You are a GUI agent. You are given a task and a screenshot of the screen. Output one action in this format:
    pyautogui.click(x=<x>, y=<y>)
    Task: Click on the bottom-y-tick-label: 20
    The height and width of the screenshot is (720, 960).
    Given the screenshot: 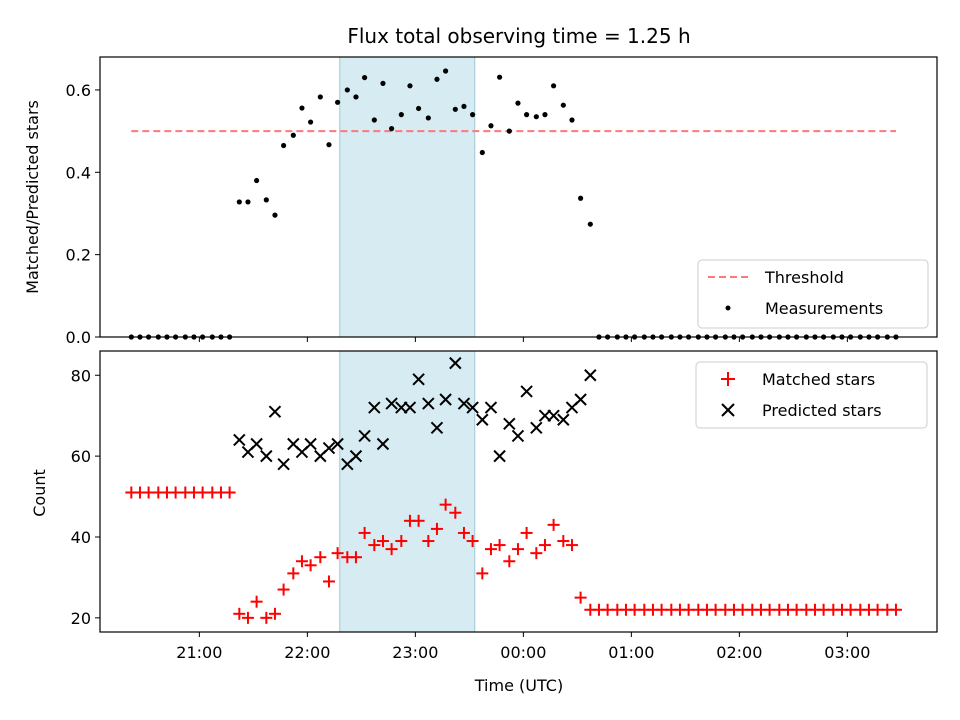 What is the action you would take?
    pyautogui.click(x=81, y=618)
    